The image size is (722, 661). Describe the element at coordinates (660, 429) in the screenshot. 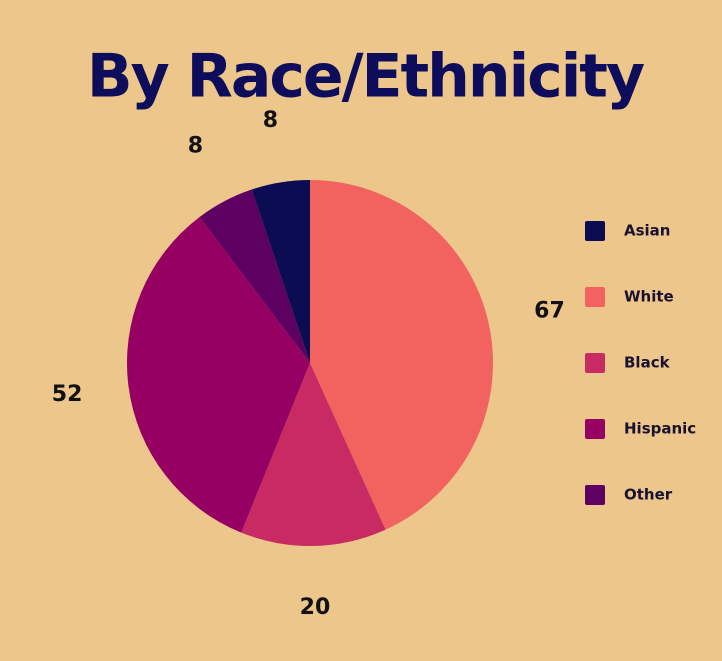

I see `legend-label: Hispanic` at that location.